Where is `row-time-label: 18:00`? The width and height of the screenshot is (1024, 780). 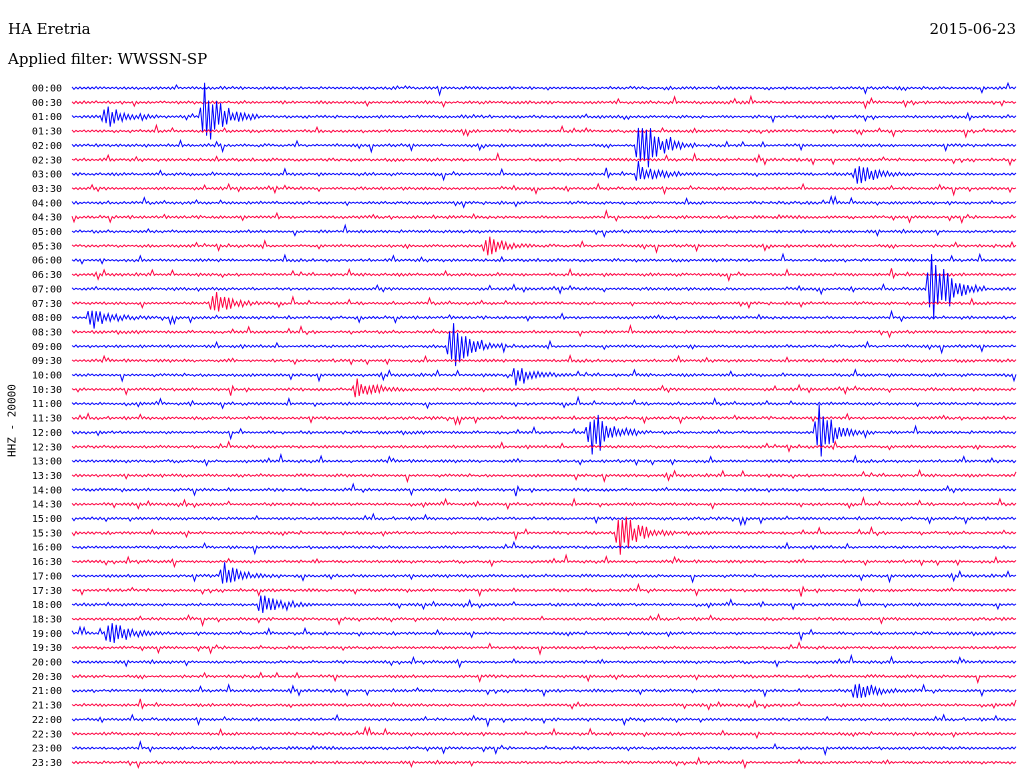 row-time-label: 18:00 is located at coordinates (47, 605).